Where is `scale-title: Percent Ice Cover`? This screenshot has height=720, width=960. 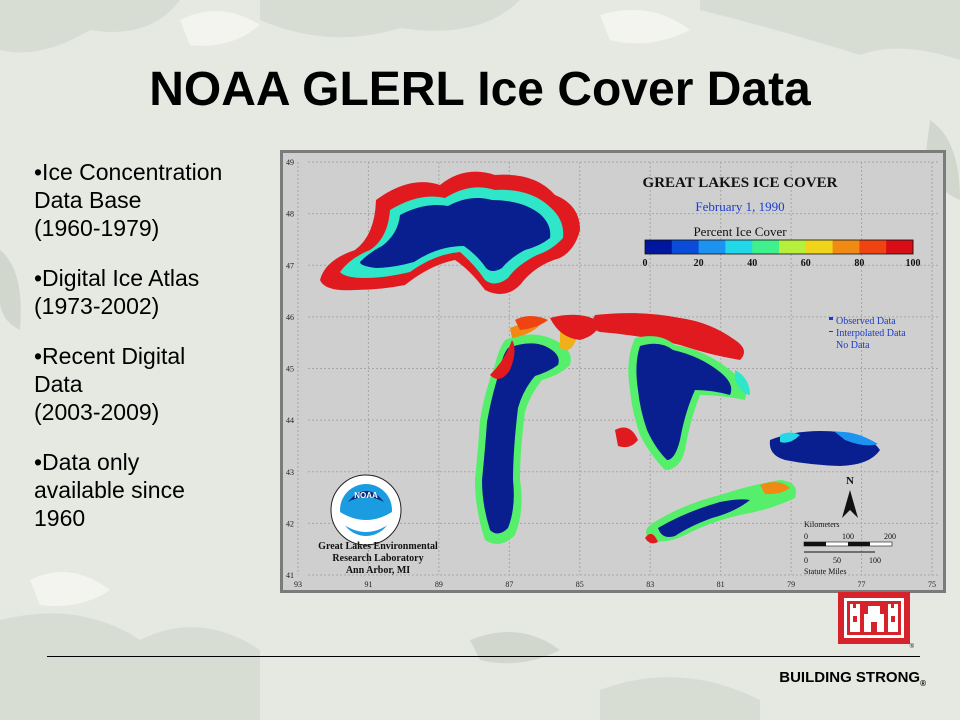 scale-title: Percent Ice Cover is located at coordinates (740, 231).